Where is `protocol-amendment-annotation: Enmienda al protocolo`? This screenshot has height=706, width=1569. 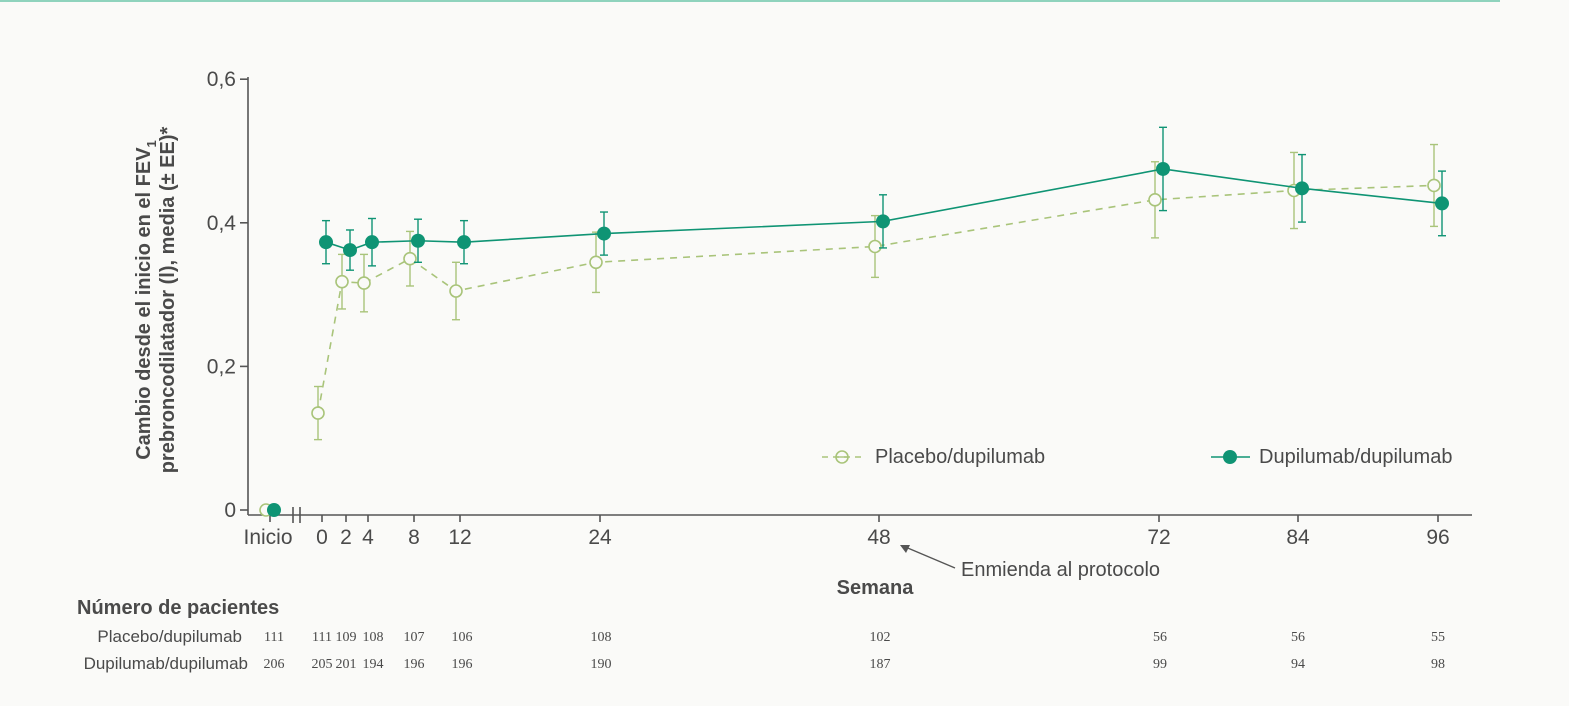
protocol-amendment-annotation: Enmienda al protocolo is located at coordinates (1030, 563).